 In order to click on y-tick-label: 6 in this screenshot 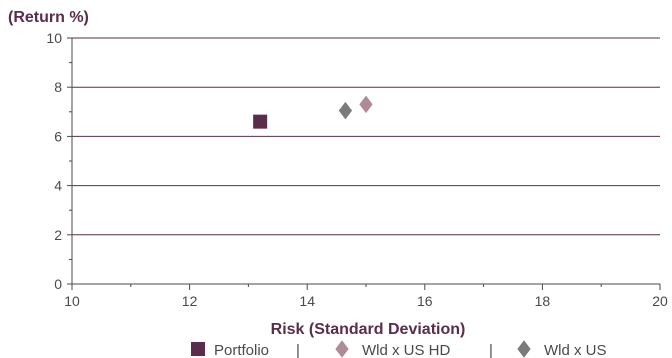, I will do `click(58, 136)`.